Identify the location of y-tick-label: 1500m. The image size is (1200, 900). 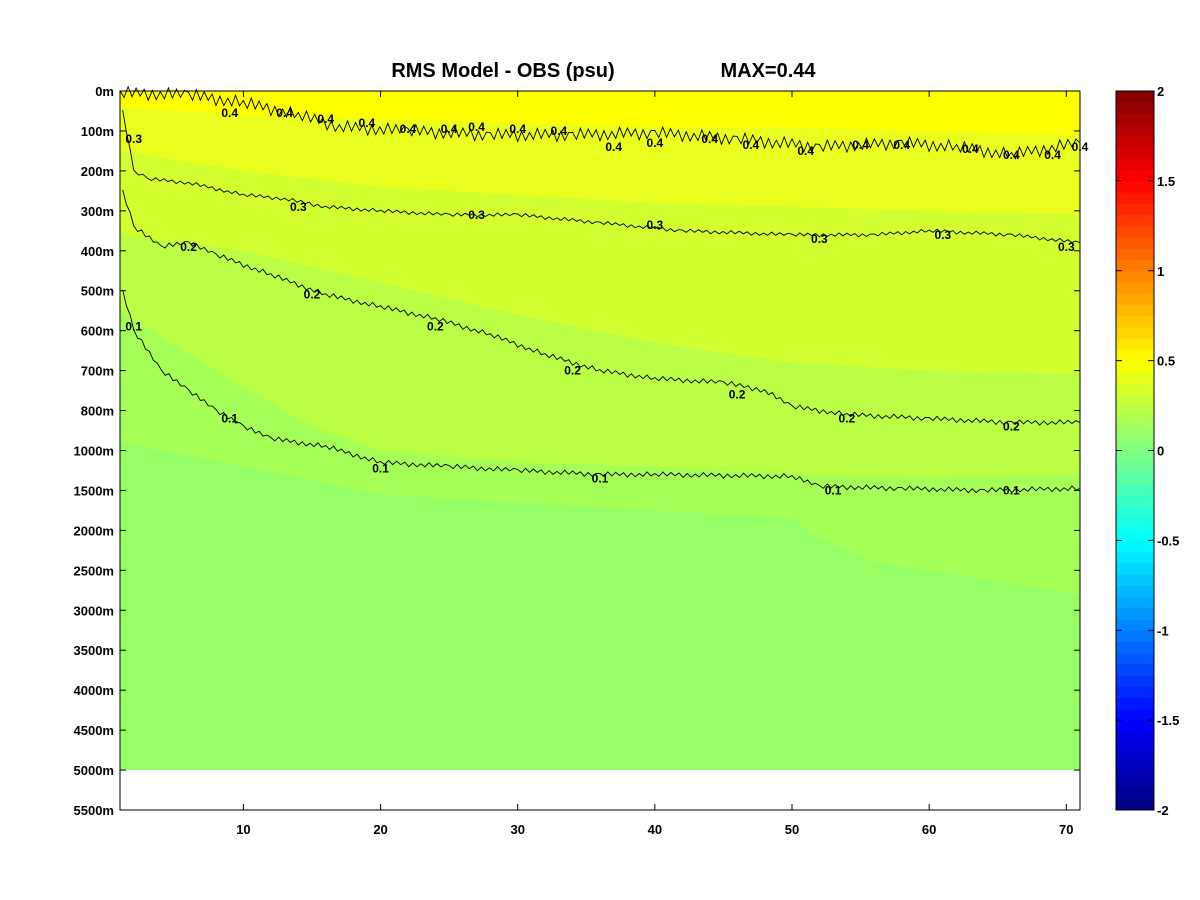
(94, 490).